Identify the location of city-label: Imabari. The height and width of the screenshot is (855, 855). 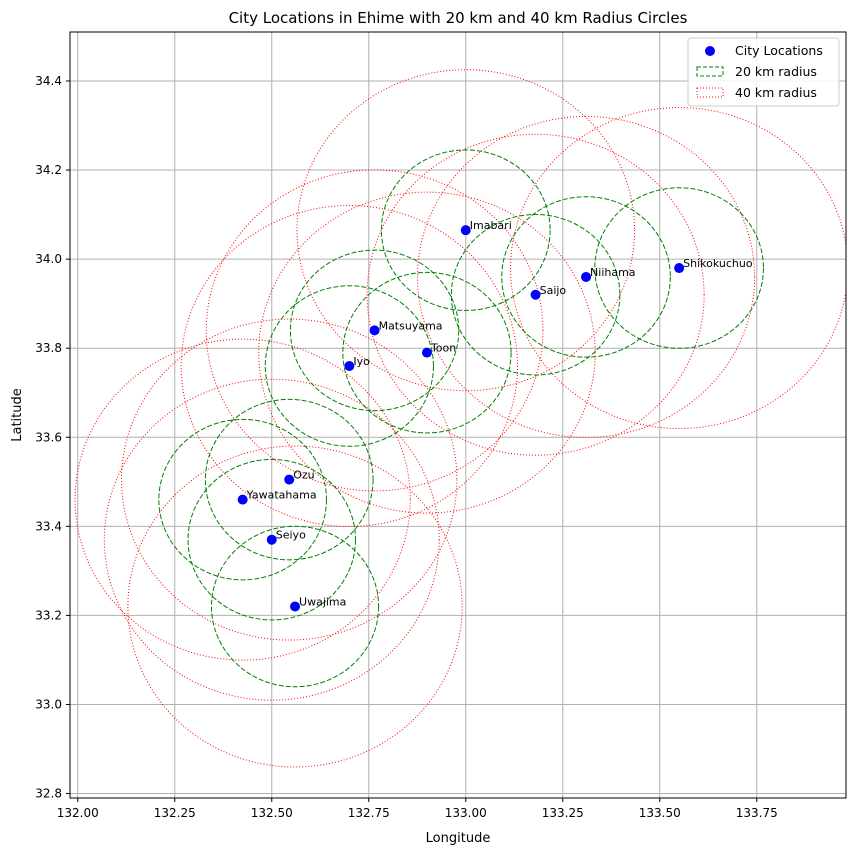
(491, 225).